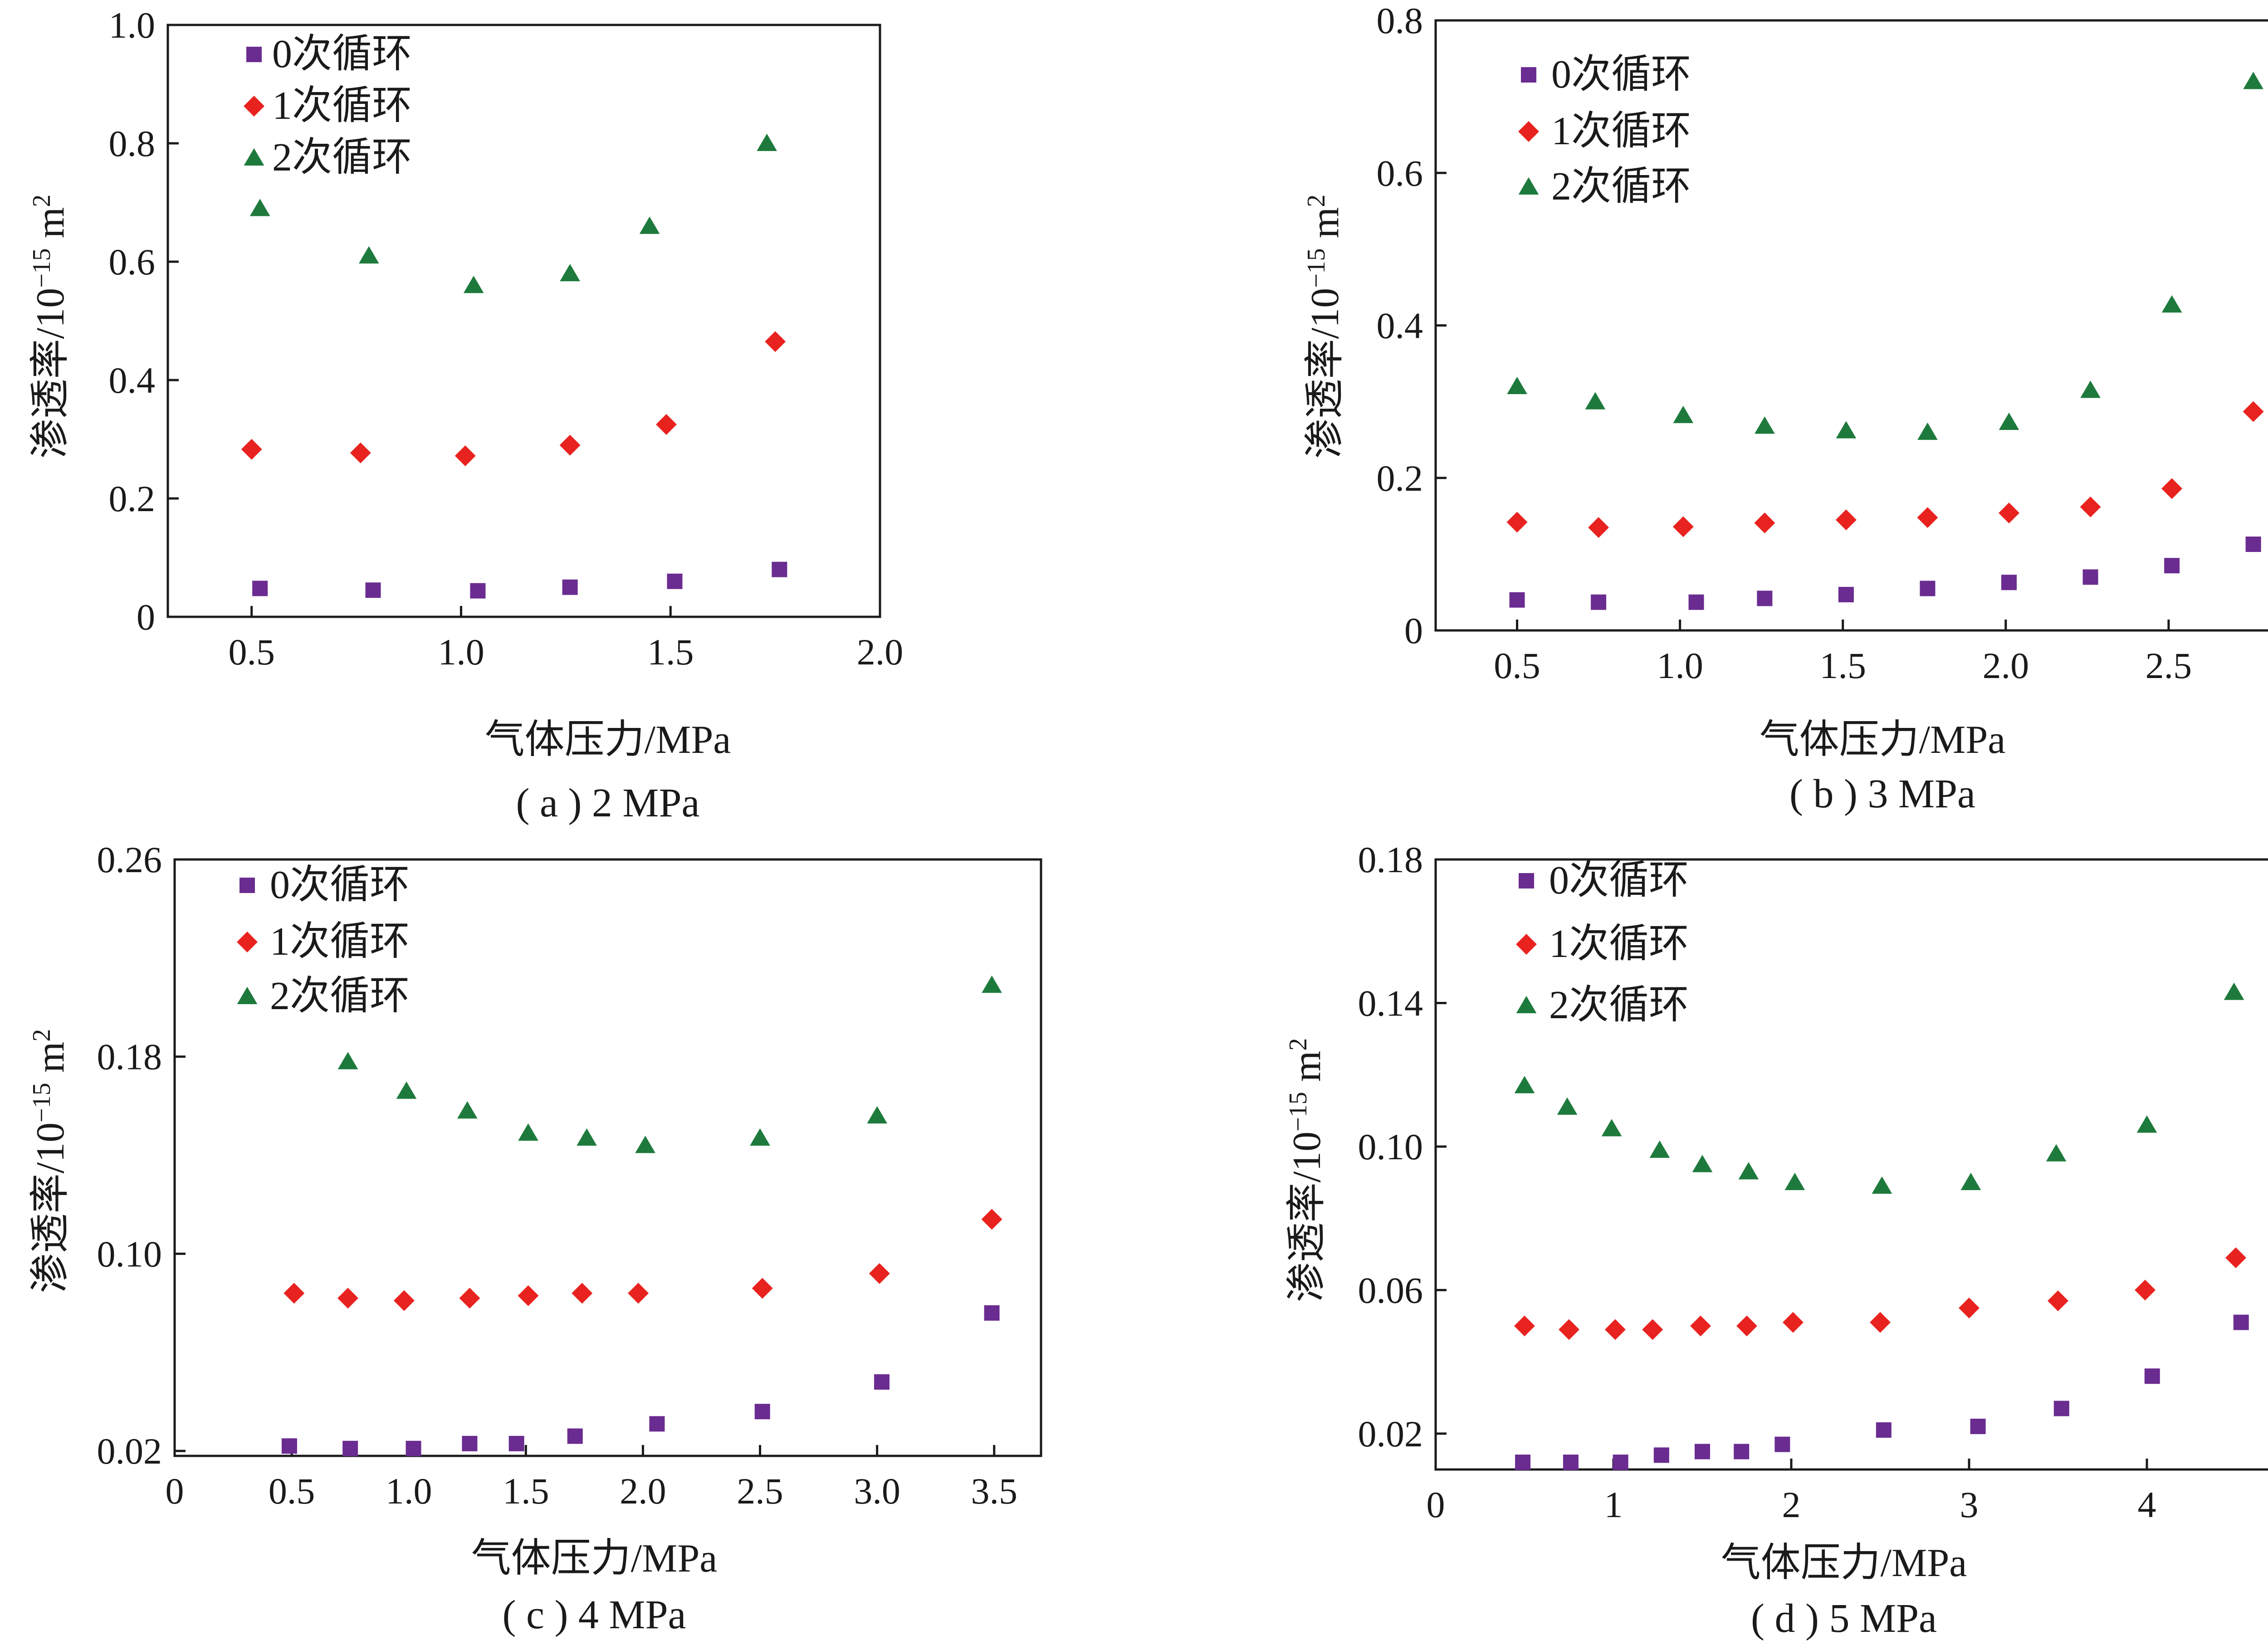  I want to click on panel-a-y-axis-label-unit: m, so click(51, 228).